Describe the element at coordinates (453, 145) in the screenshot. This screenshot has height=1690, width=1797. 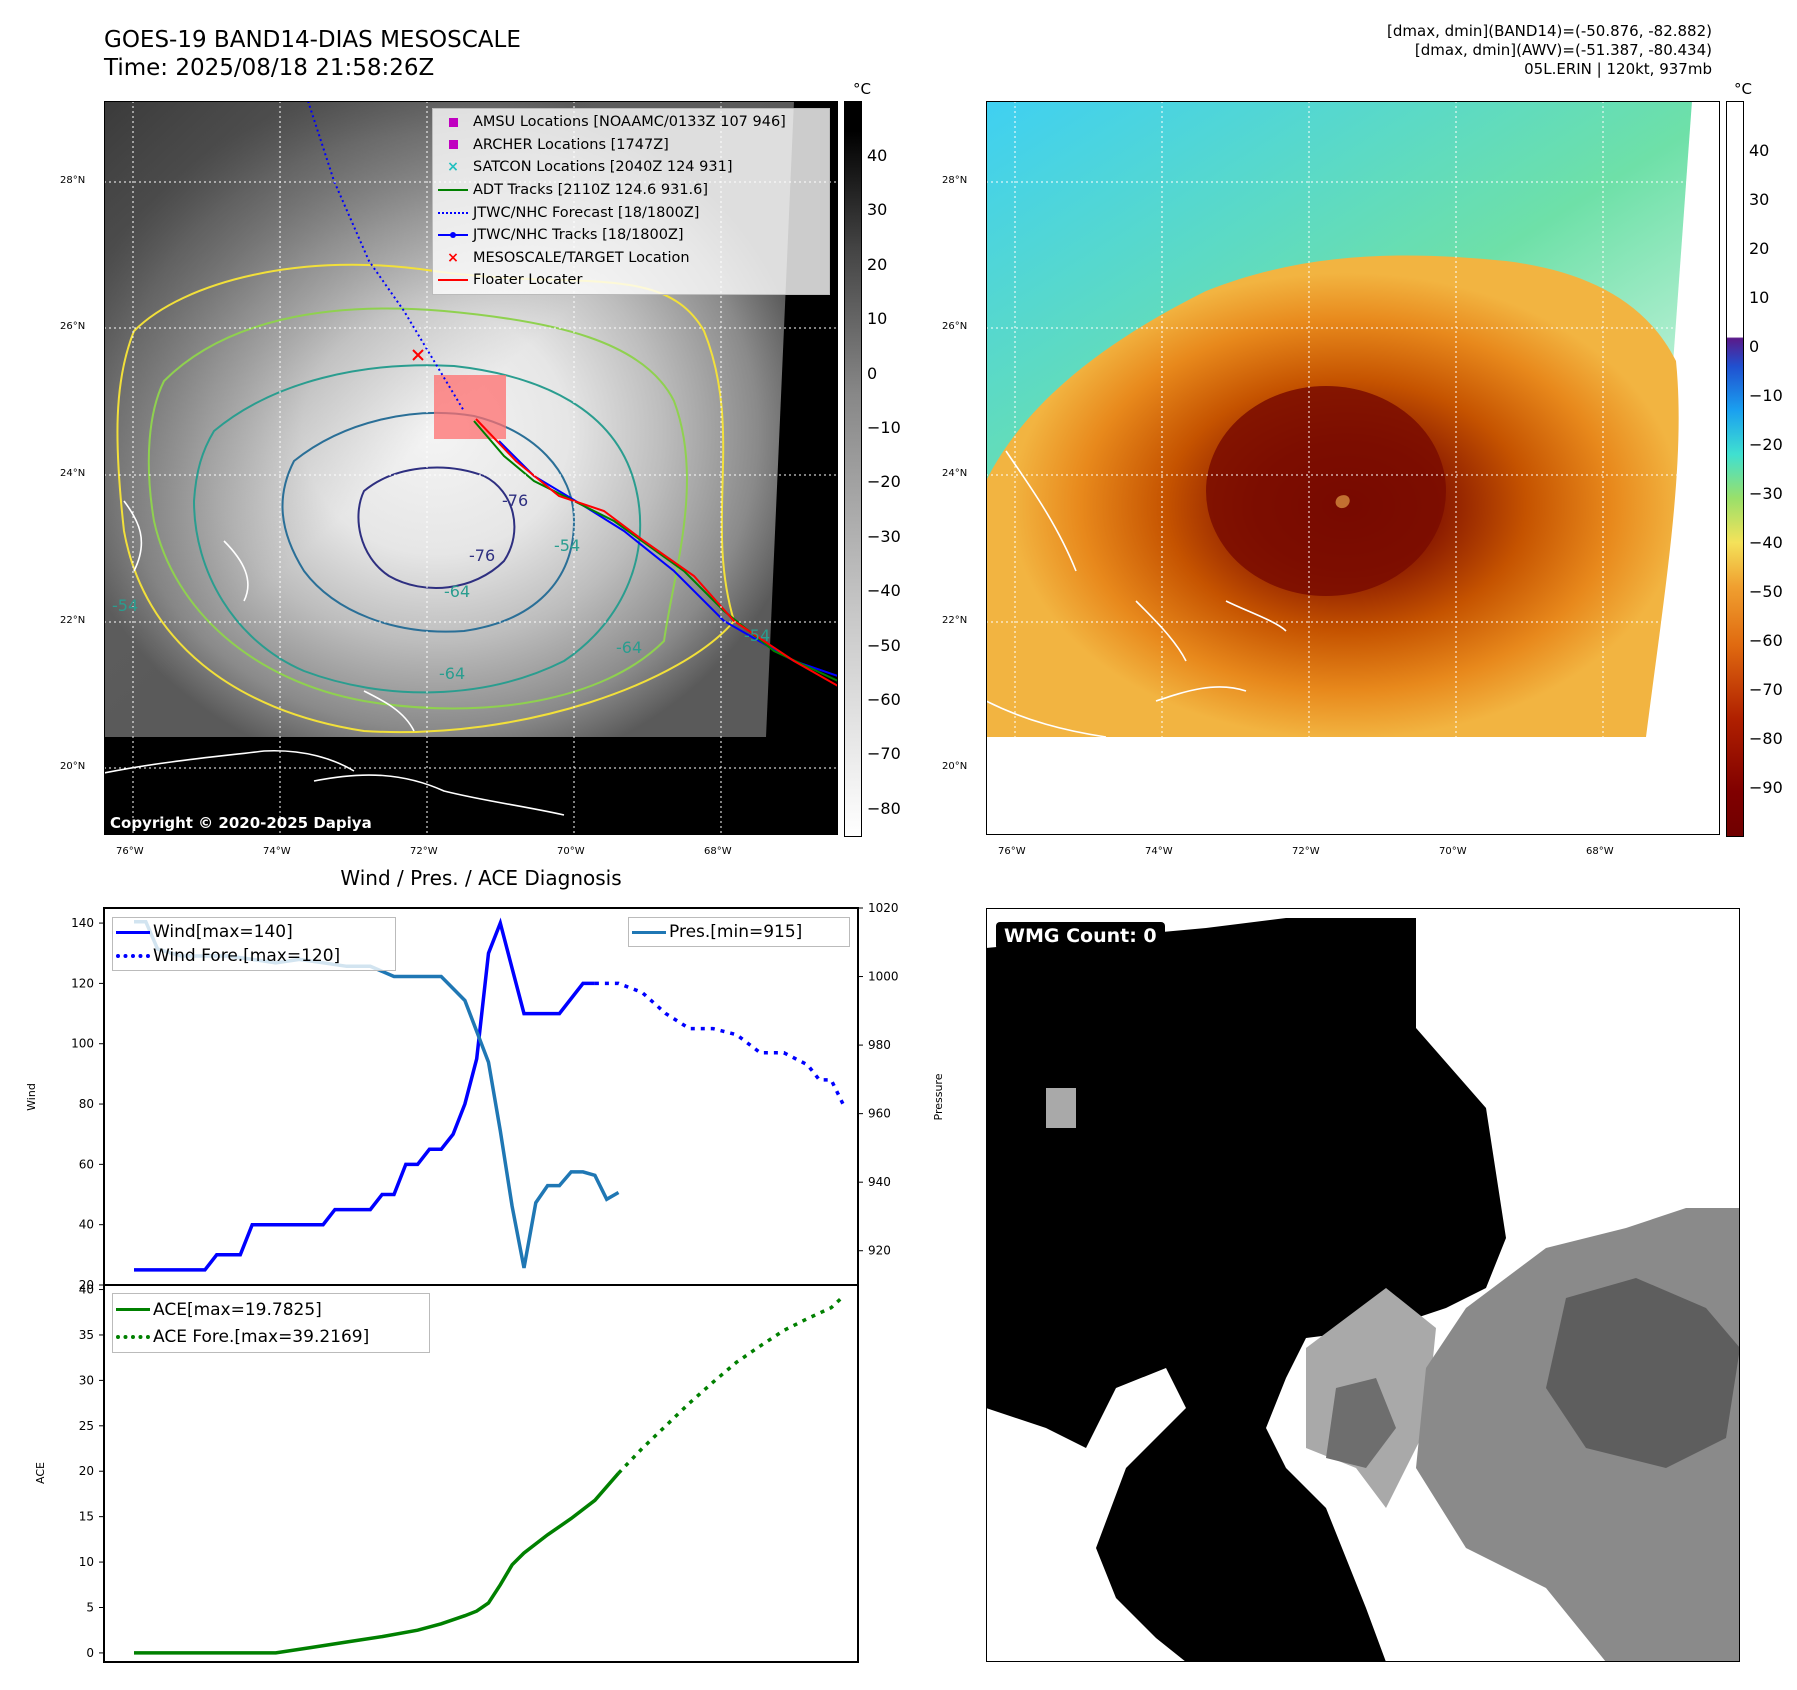
I see `square-marker-icon` at that location.